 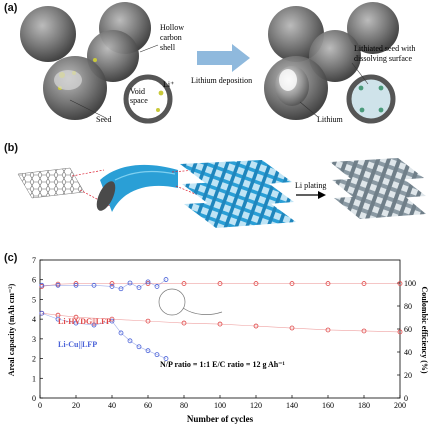 I want to click on label-seed: Seed, so click(x=104, y=119).